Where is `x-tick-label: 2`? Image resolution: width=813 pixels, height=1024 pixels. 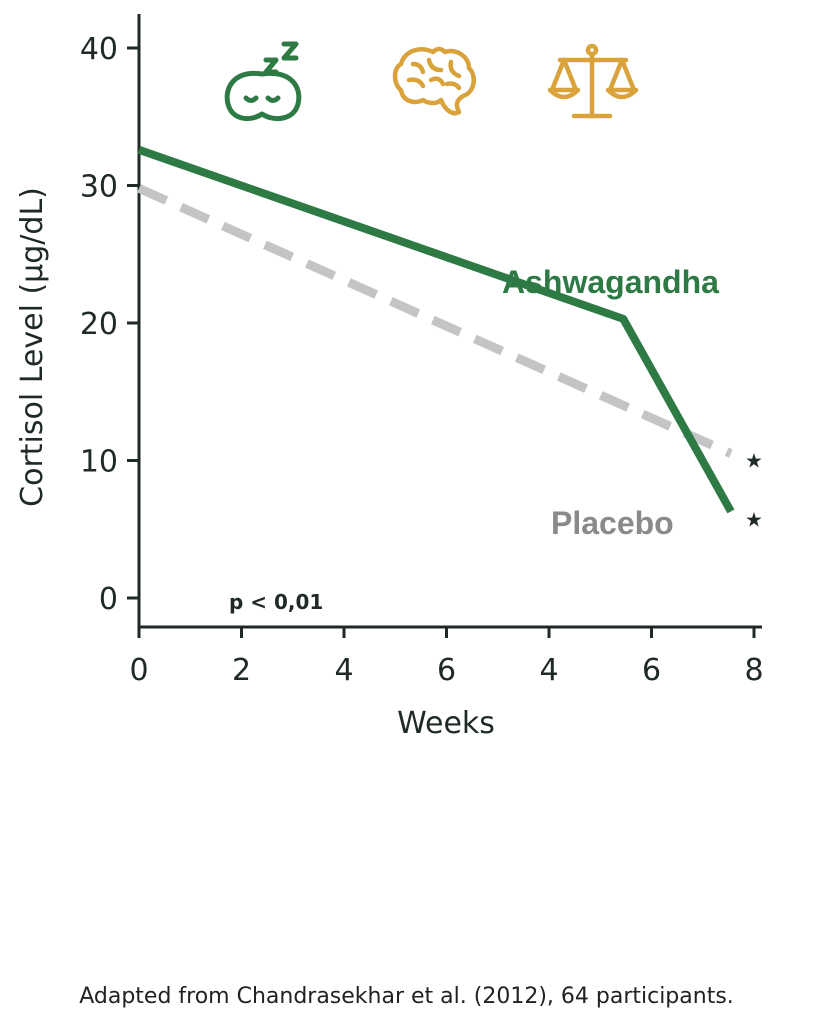
x-tick-label: 2 is located at coordinates (241, 670).